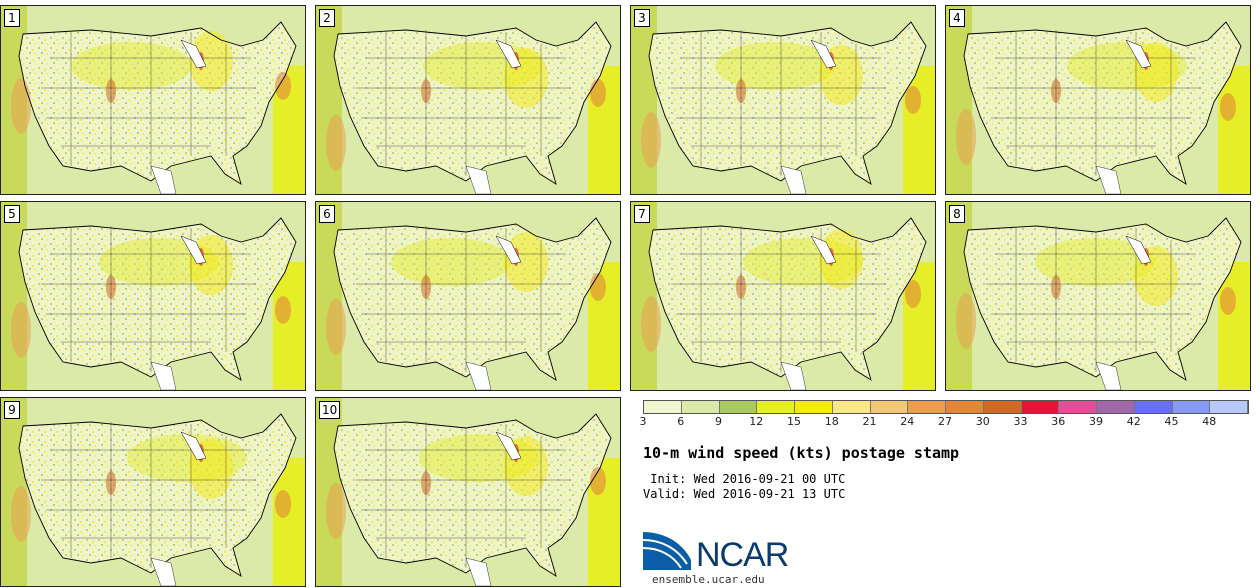 This screenshot has height=588, width=1260. What do you see at coordinates (708, 579) in the screenshot?
I see `ensemble-url: ensemble.ucar.edu` at bounding box center [708, 579].